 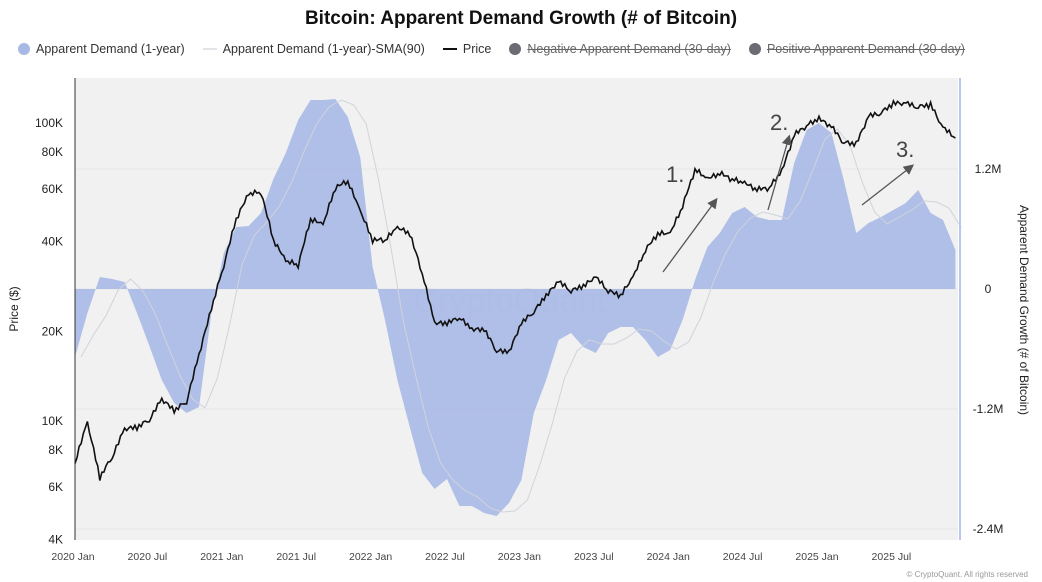 I want to click on left-tick-label: 8K, so click(x=55, y=450).